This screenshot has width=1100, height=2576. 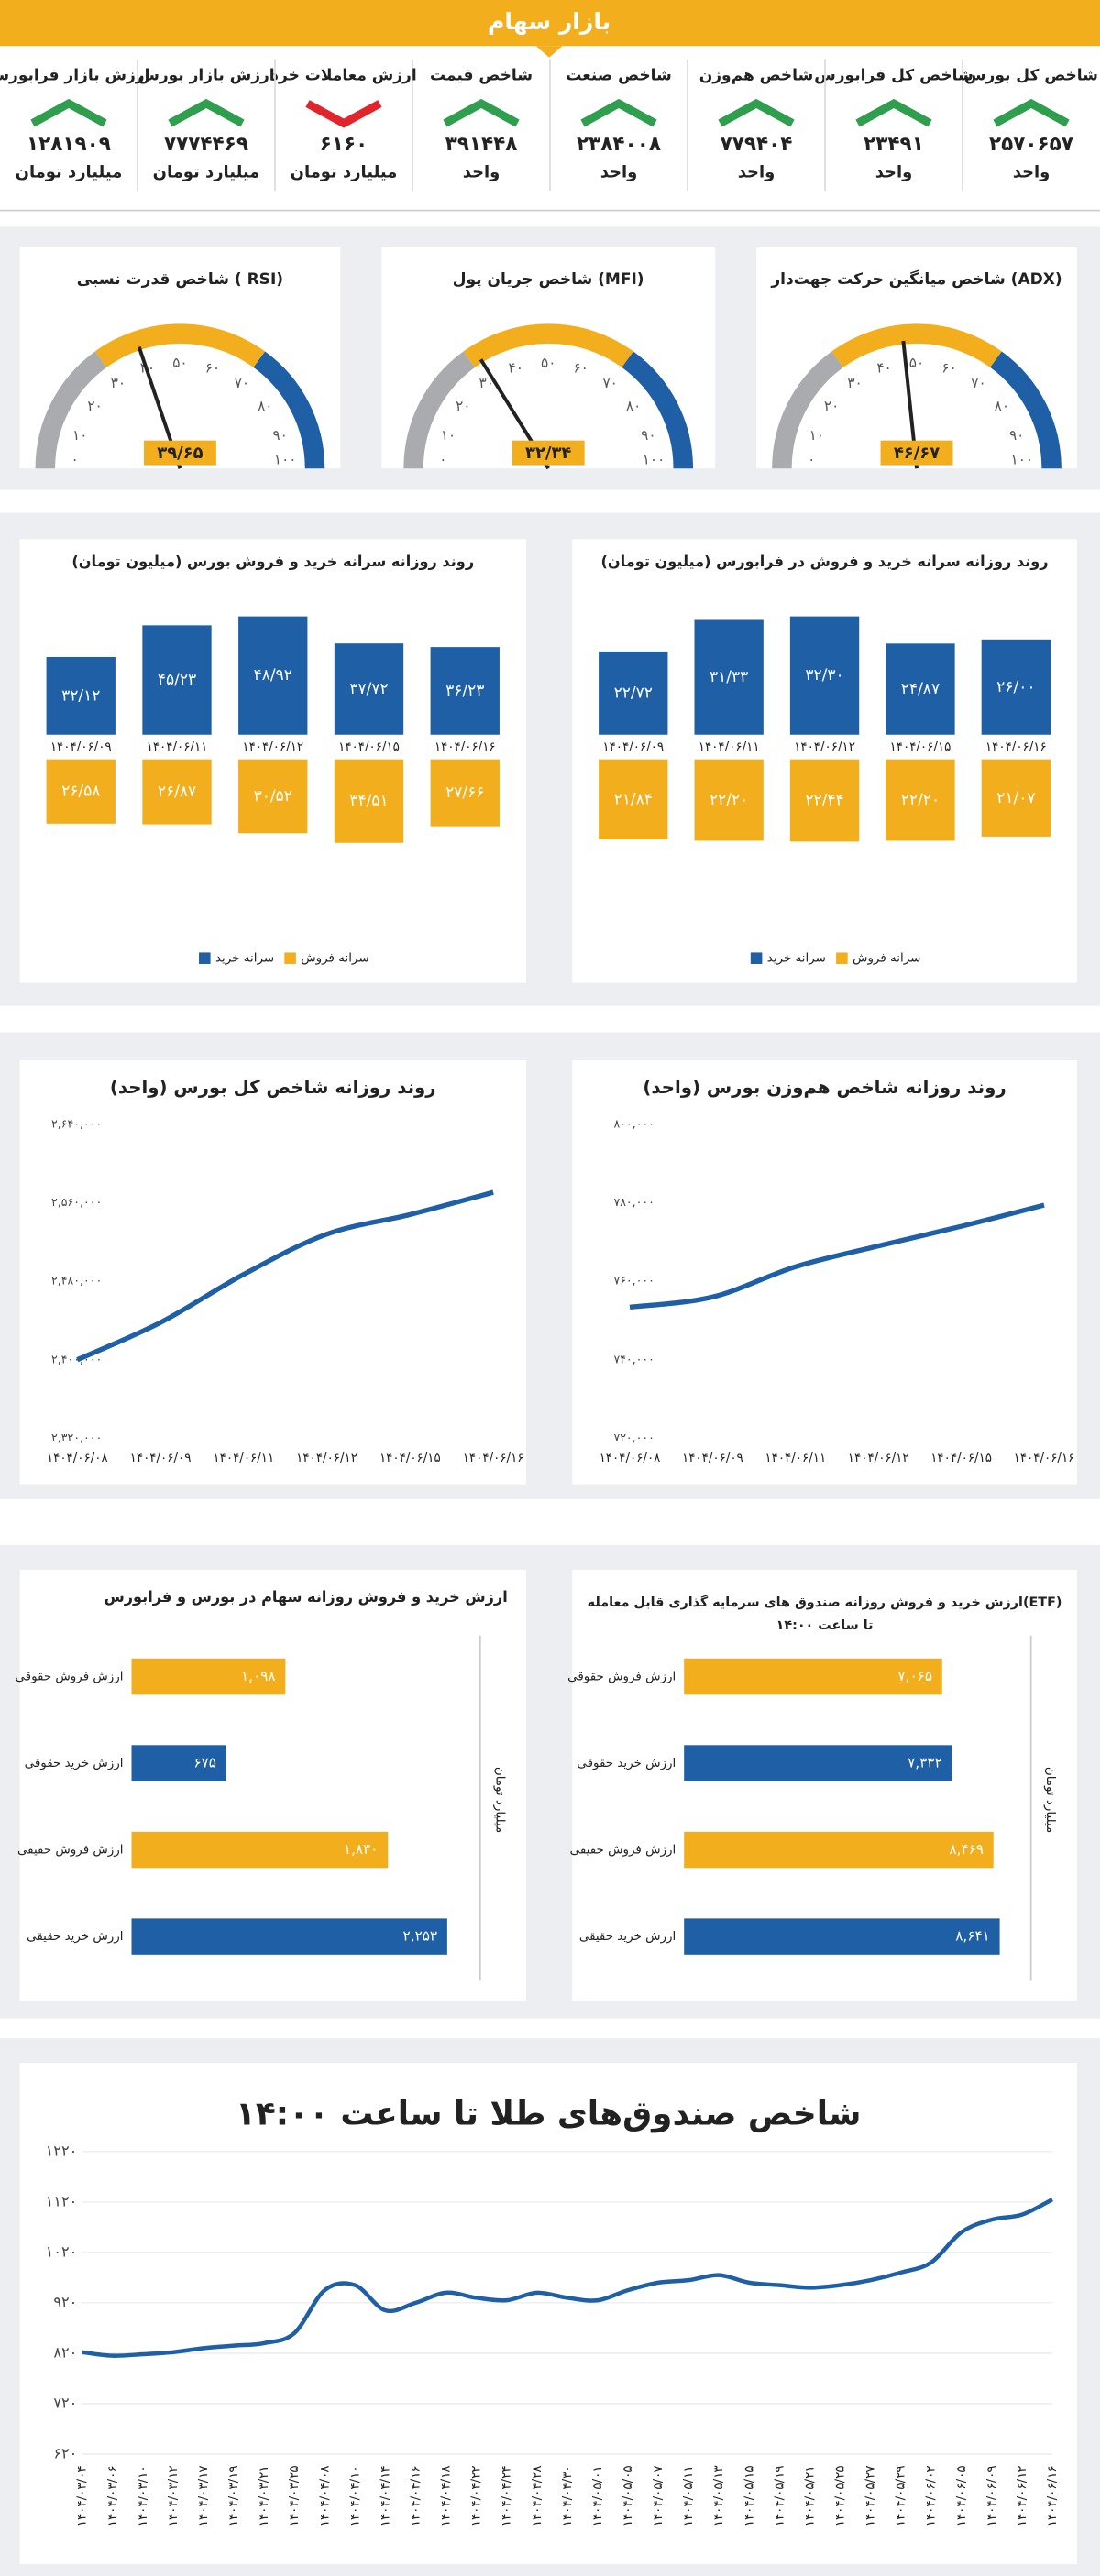 What do you see at coordinates (65, 2352) in the screenshot?
I see `y-tick-label: ۸۲۰` at bounding box center [65, 2352].